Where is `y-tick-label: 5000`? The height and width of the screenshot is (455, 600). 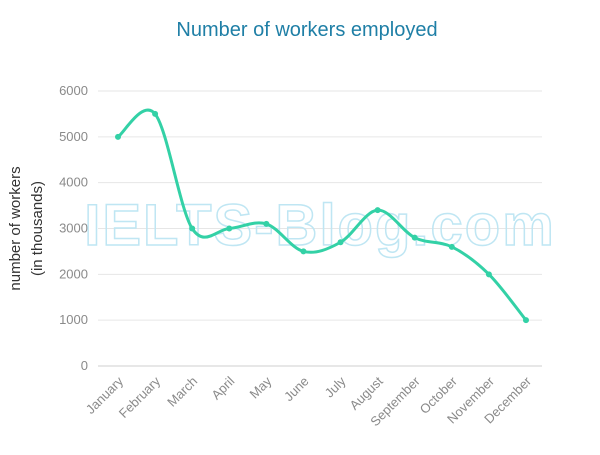 y-tick-label: 5000 is located at coordinates (73, 136).